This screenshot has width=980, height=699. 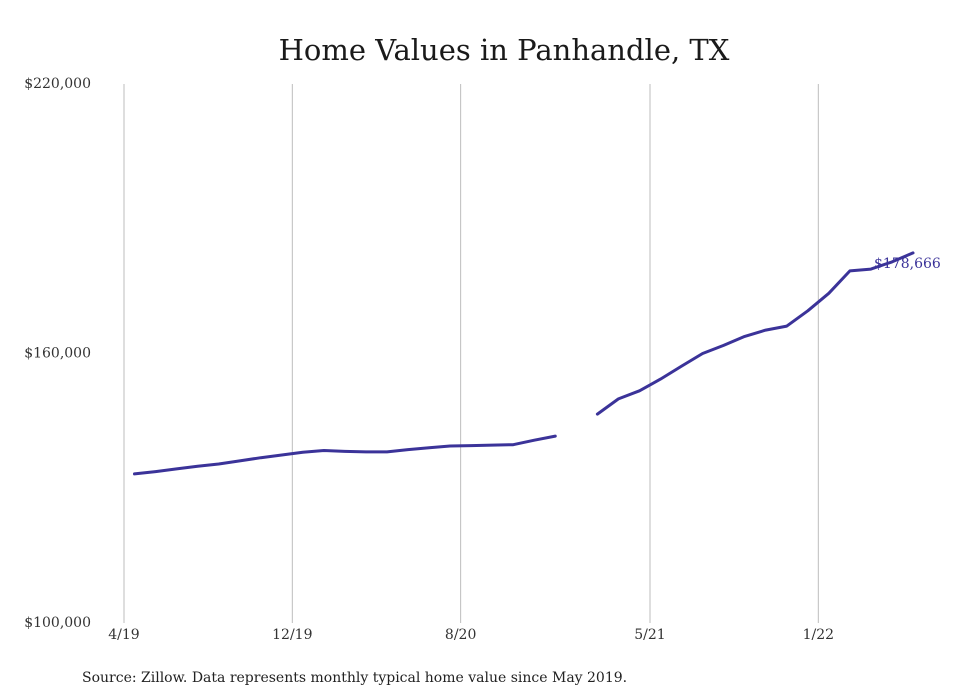 I want to click on x-tick-label: 4/19, so click(x=123, y=635).